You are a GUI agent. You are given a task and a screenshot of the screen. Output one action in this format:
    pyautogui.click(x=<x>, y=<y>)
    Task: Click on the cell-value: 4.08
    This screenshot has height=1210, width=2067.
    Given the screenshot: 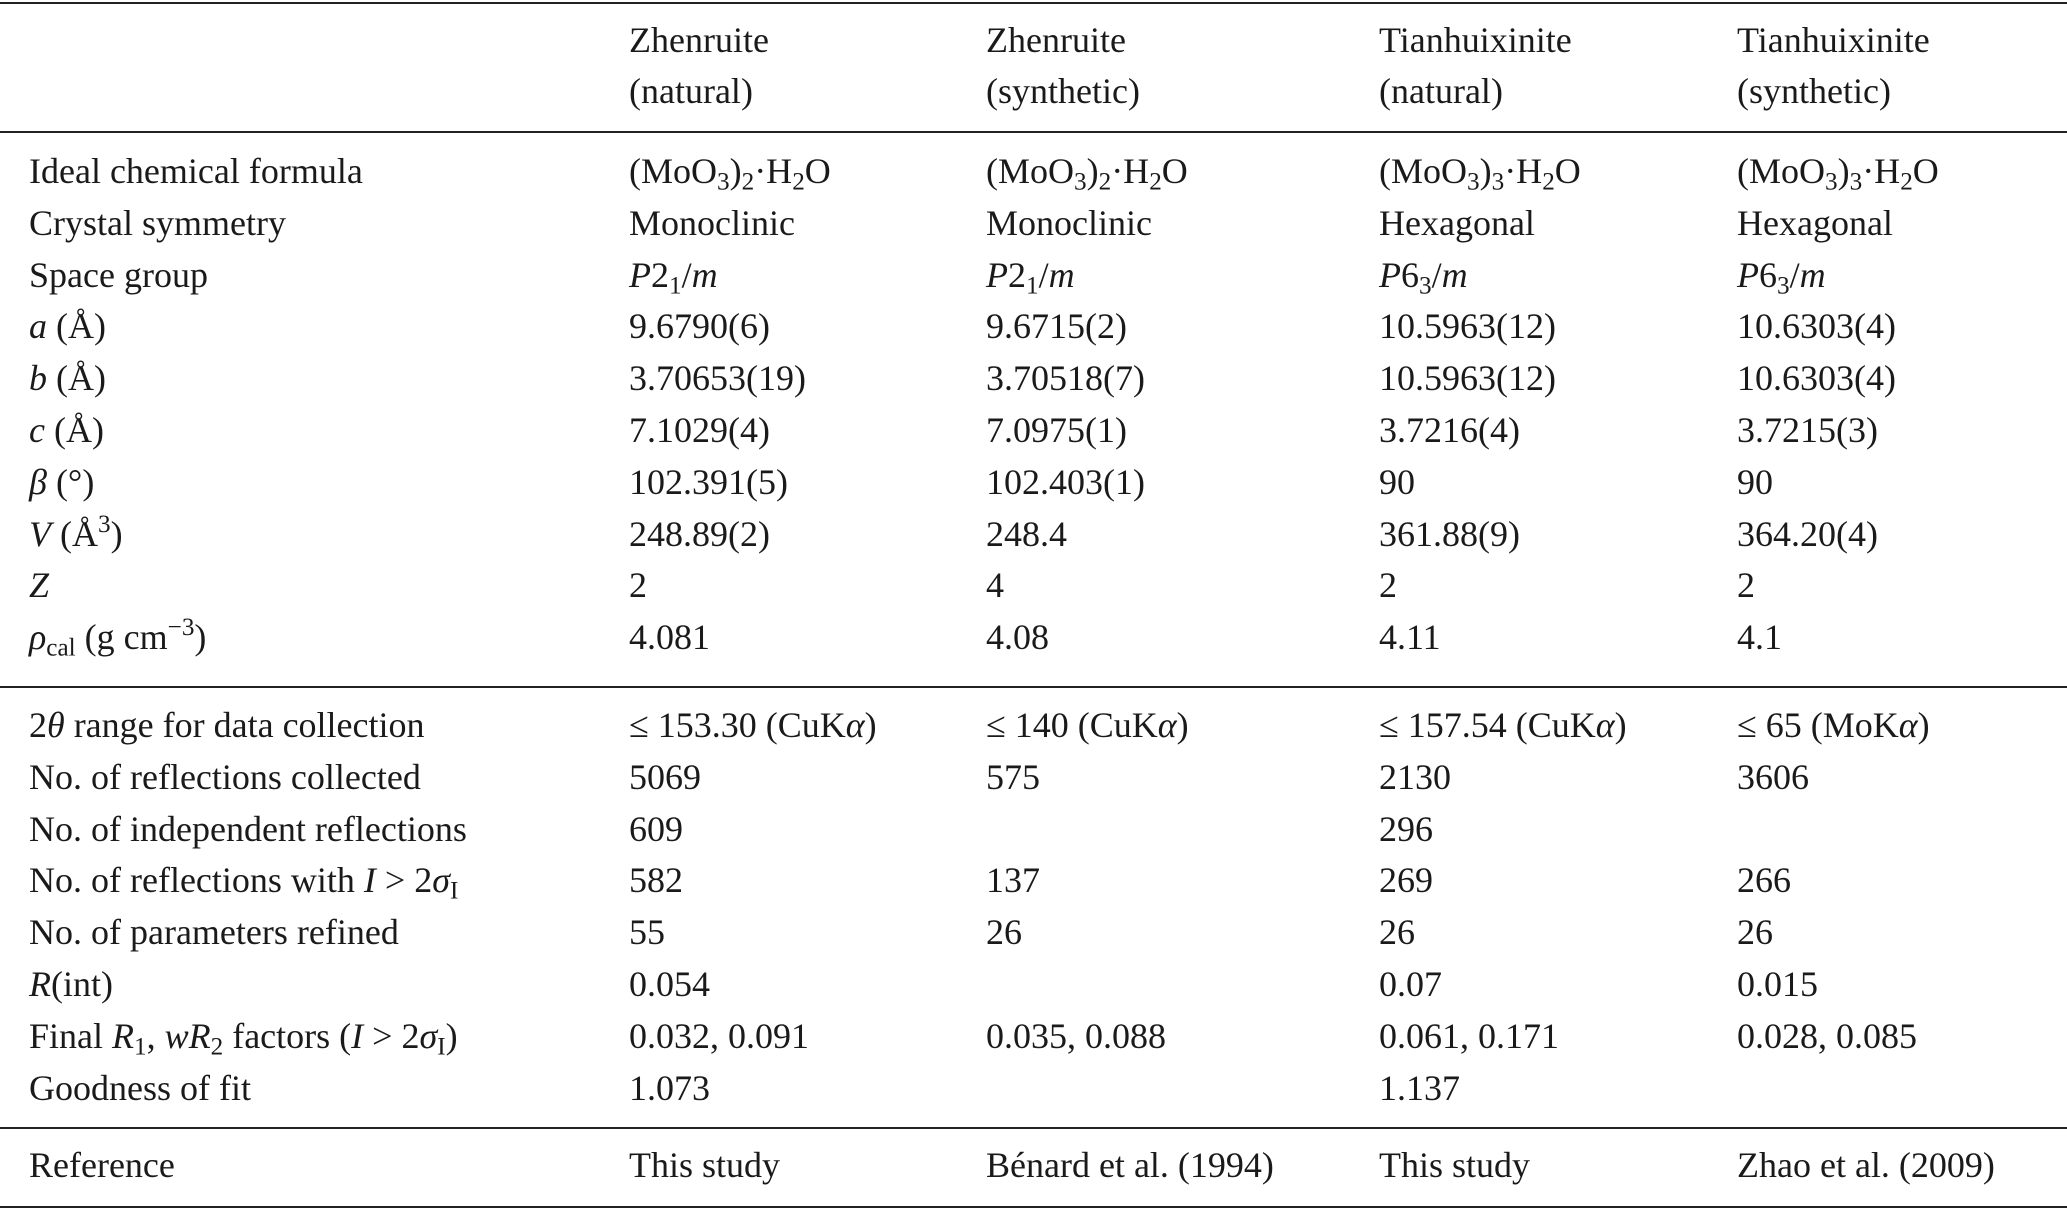 What is the action you would take?
    pyautogui.click(x=1017, y=637)
    